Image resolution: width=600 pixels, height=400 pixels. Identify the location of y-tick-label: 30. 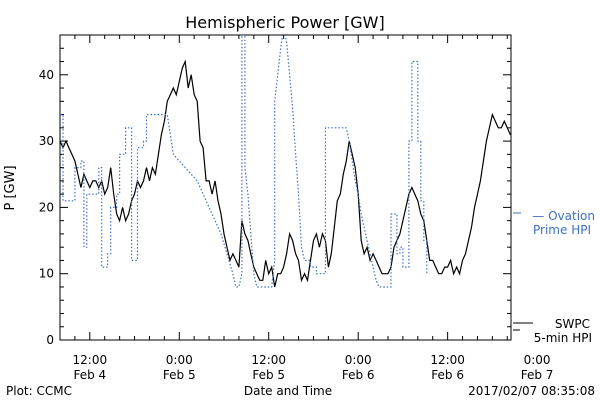
(46, 141).